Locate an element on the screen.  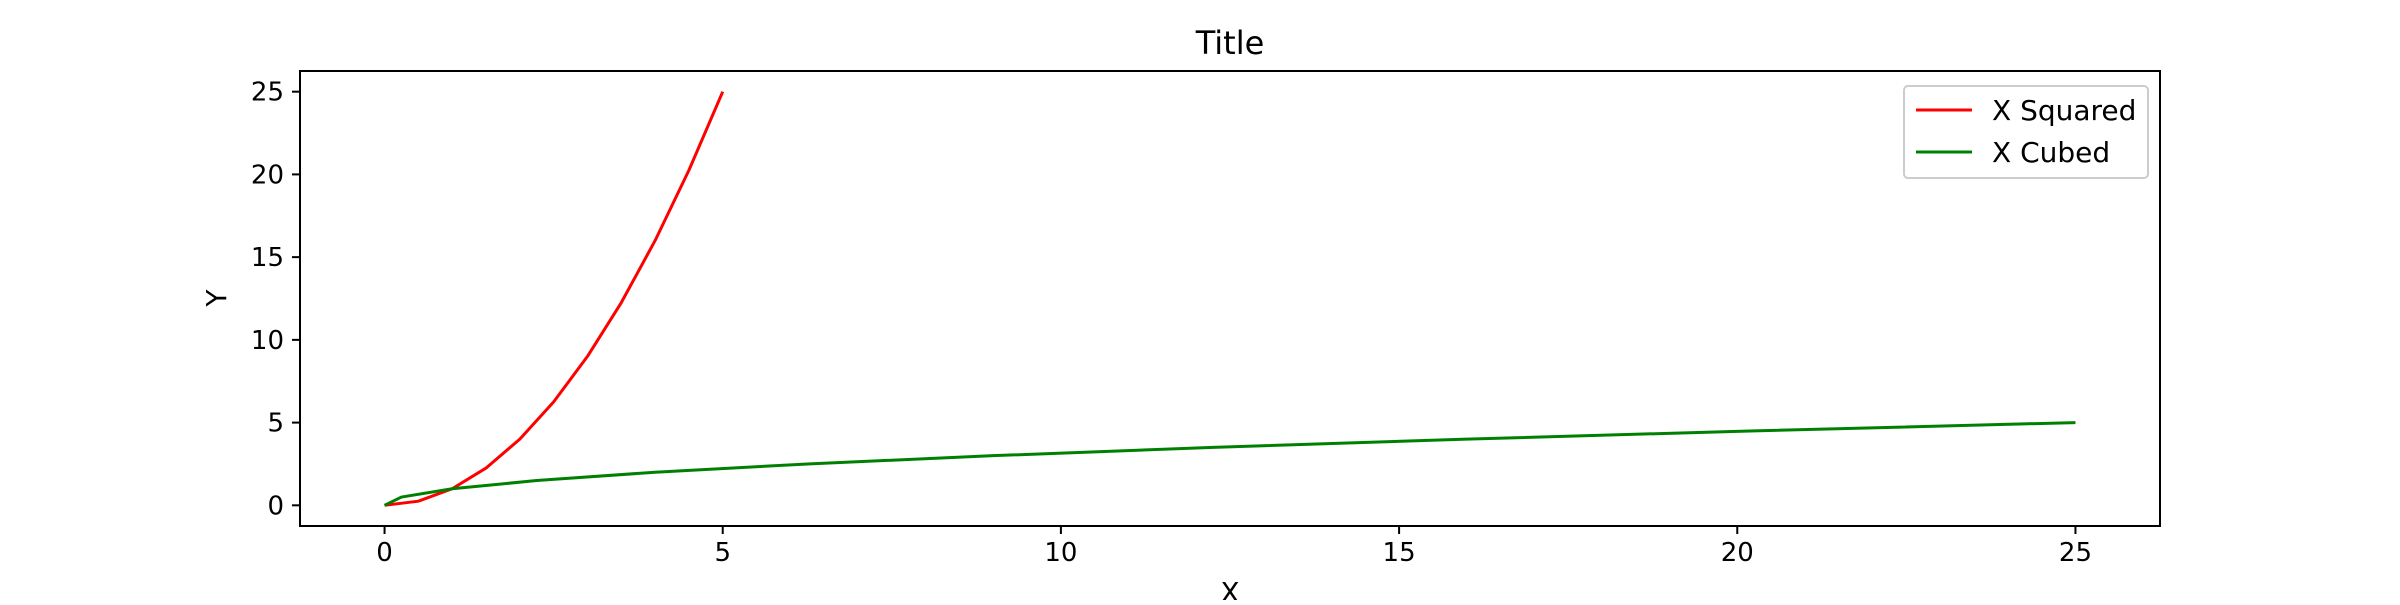
x-tick-label: 20 is located at coordinates (1737, 553).